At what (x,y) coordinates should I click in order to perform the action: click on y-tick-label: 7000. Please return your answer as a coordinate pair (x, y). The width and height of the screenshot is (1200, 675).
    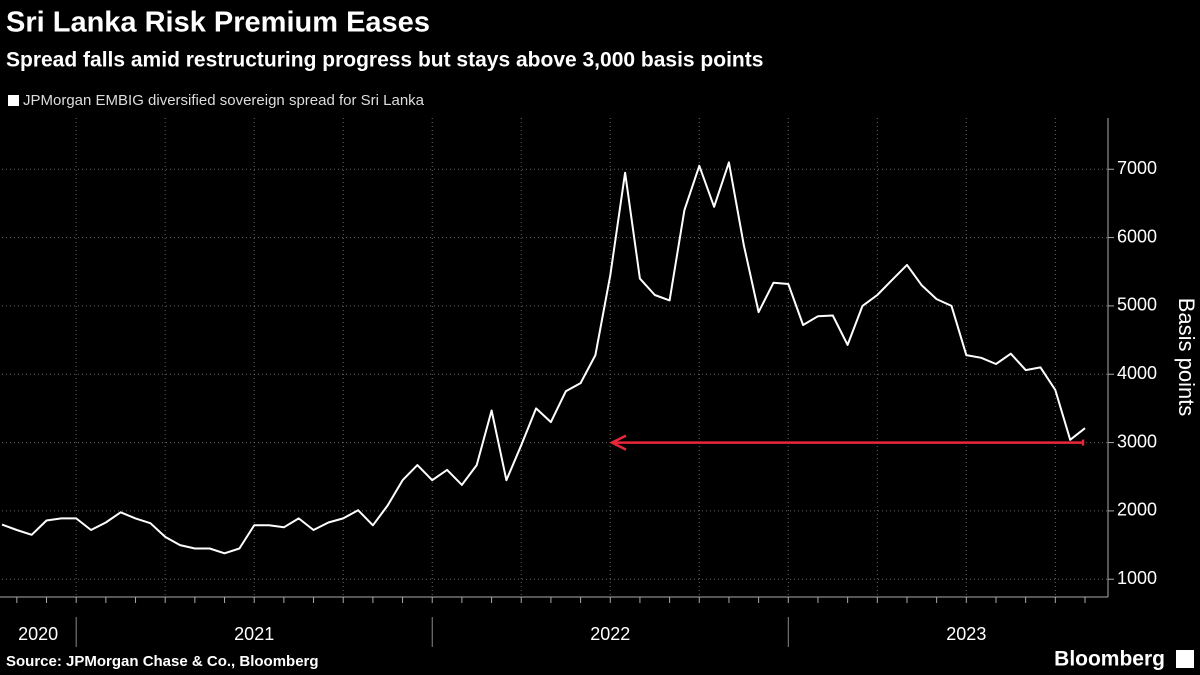
    Looking at the image, I should click on (1137, 168).